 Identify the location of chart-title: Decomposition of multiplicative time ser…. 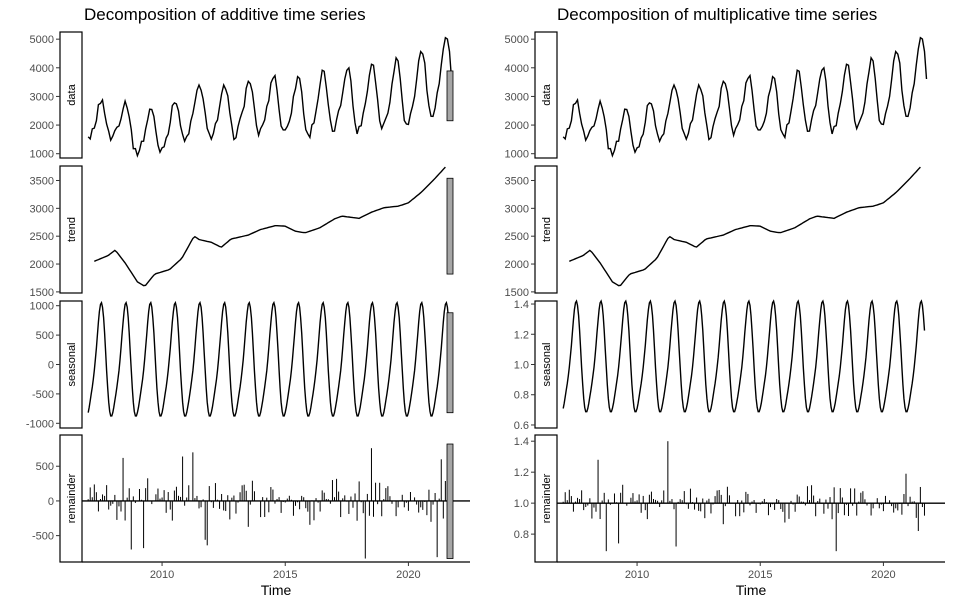
(717, 14).